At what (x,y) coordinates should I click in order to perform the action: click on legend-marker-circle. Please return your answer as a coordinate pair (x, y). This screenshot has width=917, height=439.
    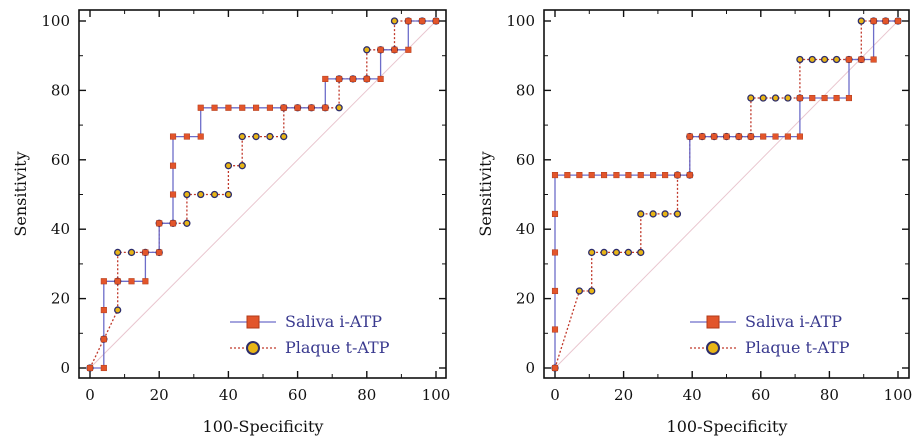
    Looking at the image, I should click on (713, 348).